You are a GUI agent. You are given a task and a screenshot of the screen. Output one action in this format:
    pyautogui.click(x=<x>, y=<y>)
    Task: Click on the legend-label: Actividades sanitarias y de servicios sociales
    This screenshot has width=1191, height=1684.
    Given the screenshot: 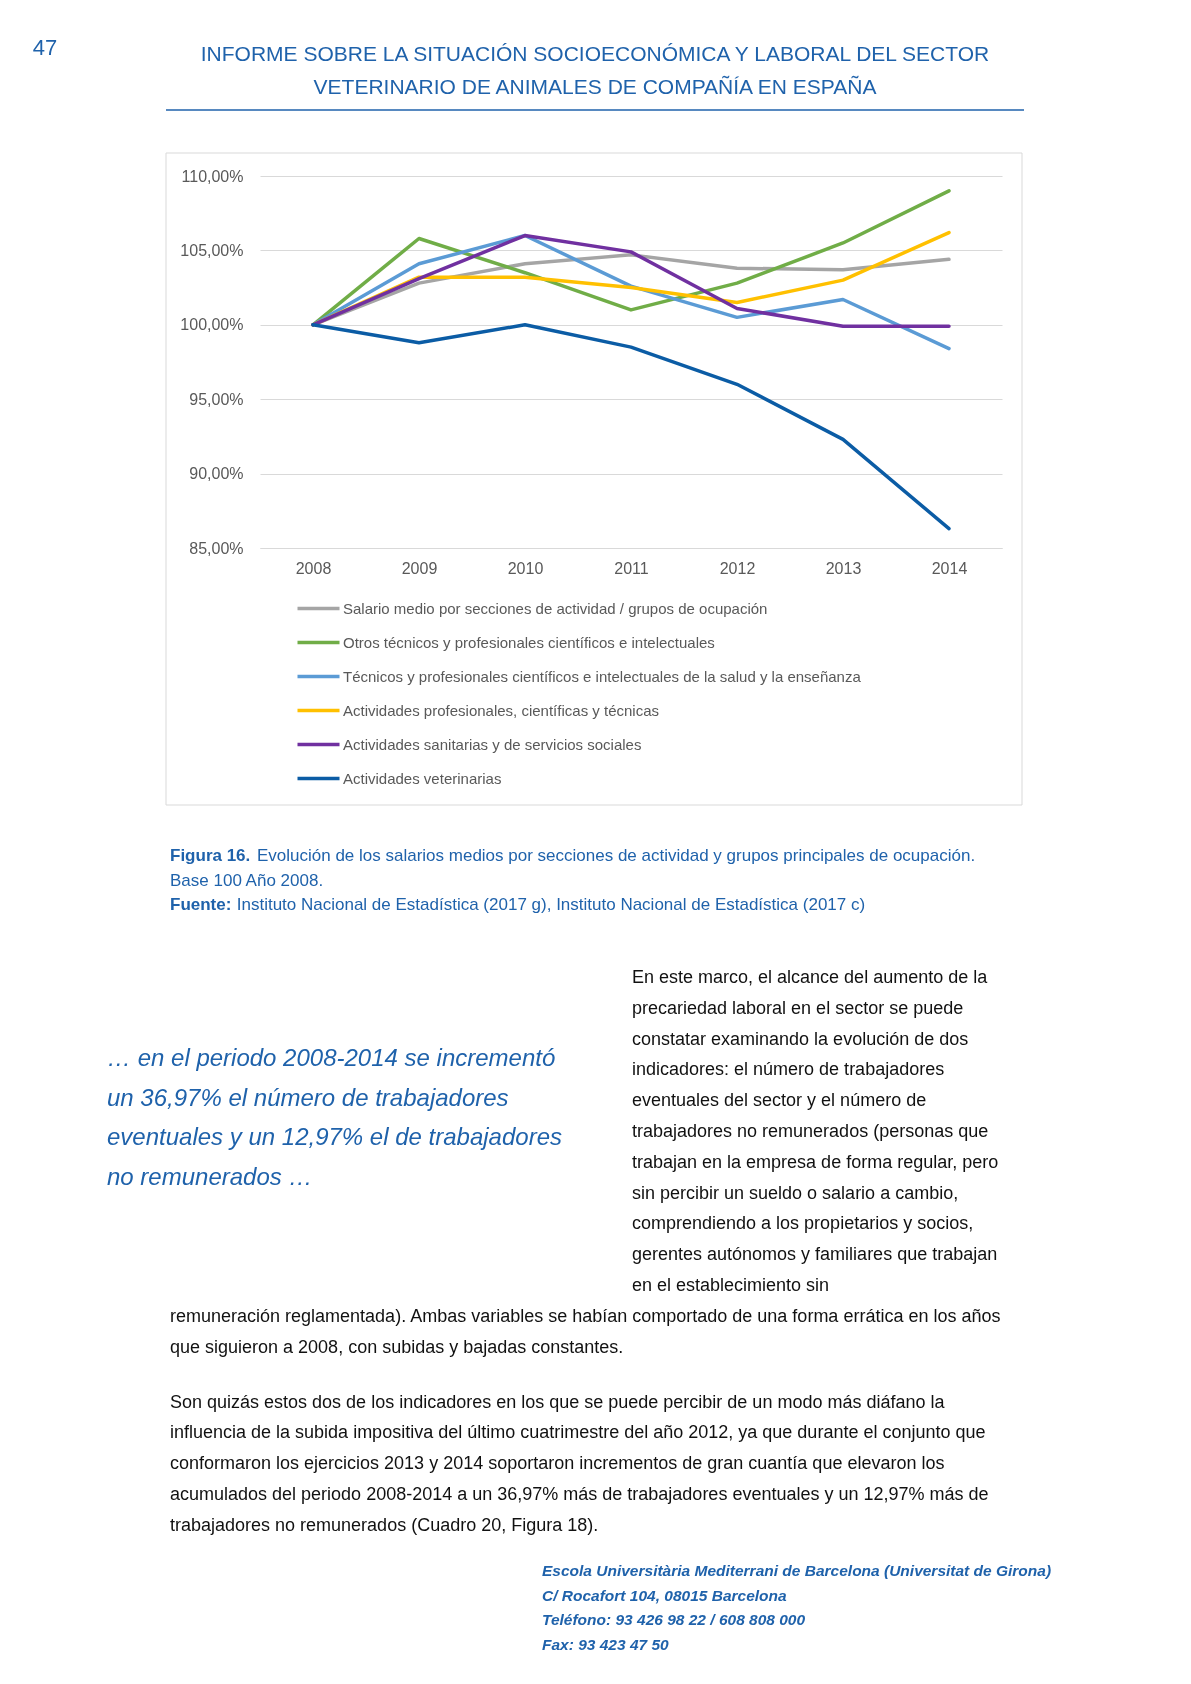 What is the action you would take?
    pyautogui.click(x=492, y=744)
    